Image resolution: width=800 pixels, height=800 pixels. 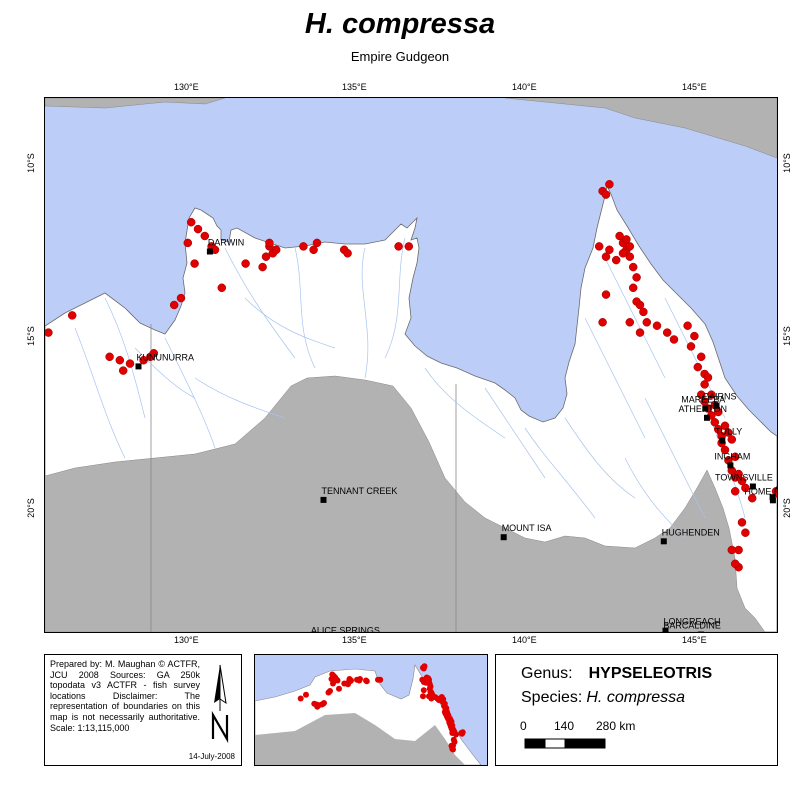 I want to click on bottom-tick-130: 130°E, so click(x=186, y=640).